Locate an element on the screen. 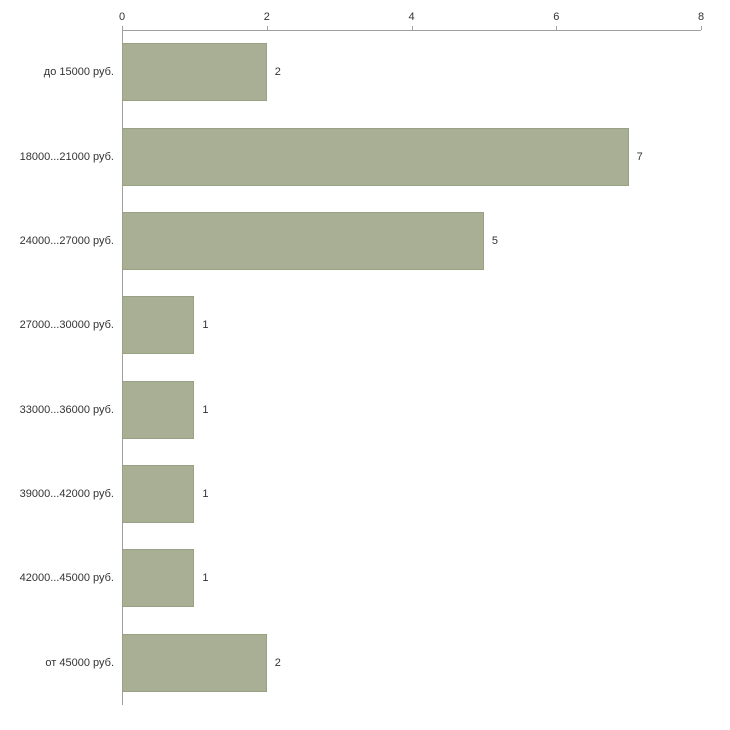 The image size is (730, 730). category-label: 42000...45000 руб. is located at coordinates (66, 578).